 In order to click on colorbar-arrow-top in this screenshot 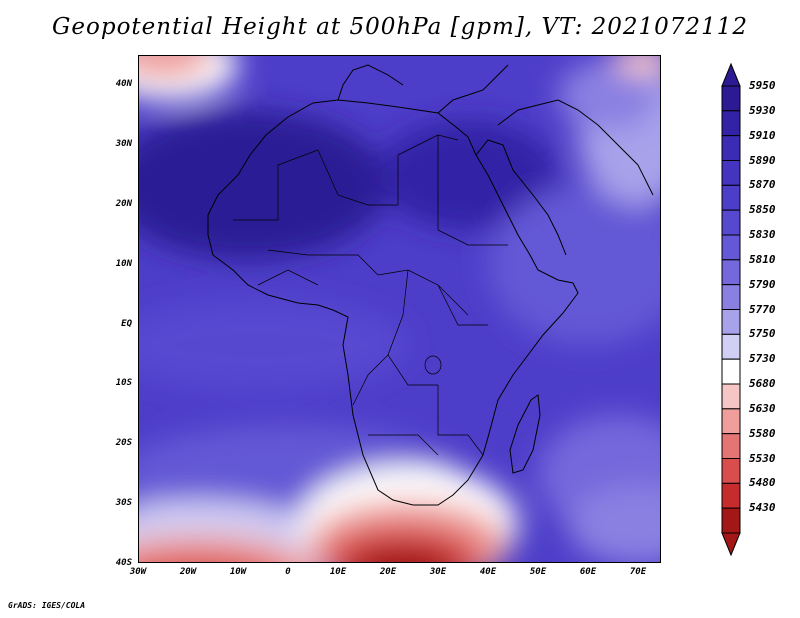, I will do `click(731, 74)`.